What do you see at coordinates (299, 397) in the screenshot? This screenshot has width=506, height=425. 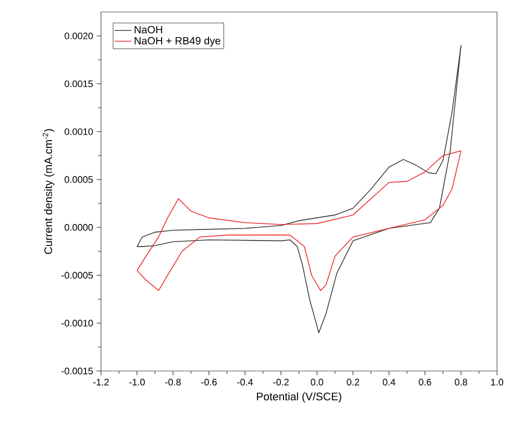 I see `x-axis-title: Potential (V/SCE)` at bounding box center [299, 397].